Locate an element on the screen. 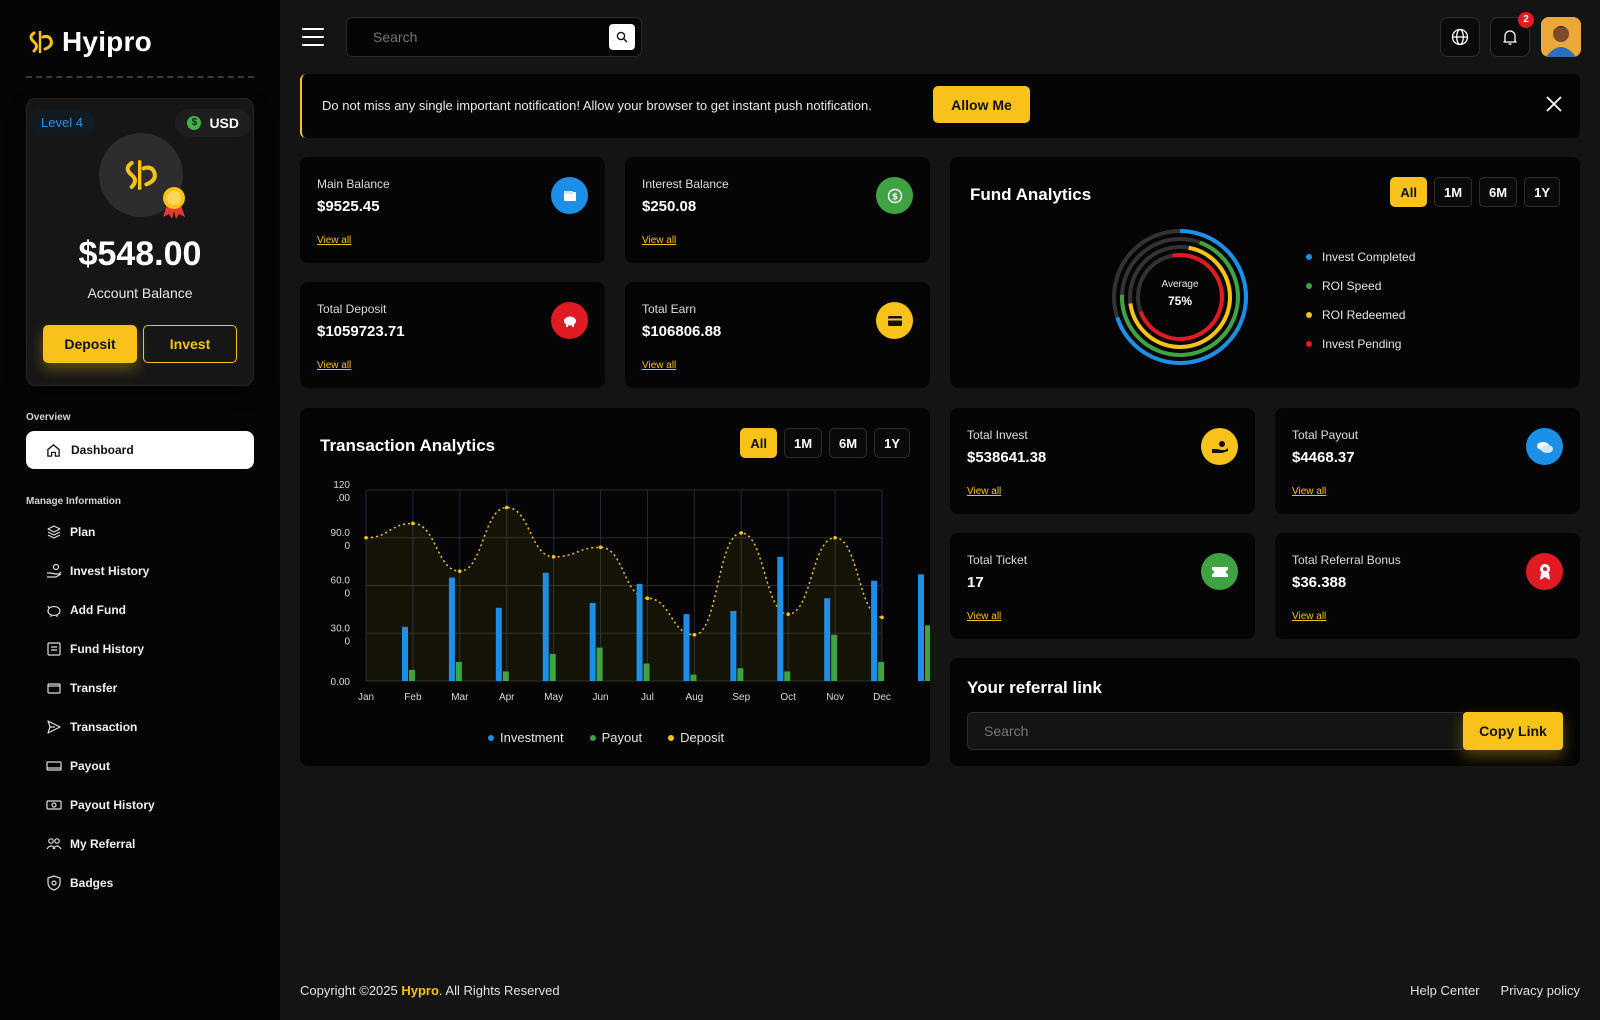 The height and width of the screenshot is (1020, 1600). deposit-button: Deposit is located at coordinates (90, 344).